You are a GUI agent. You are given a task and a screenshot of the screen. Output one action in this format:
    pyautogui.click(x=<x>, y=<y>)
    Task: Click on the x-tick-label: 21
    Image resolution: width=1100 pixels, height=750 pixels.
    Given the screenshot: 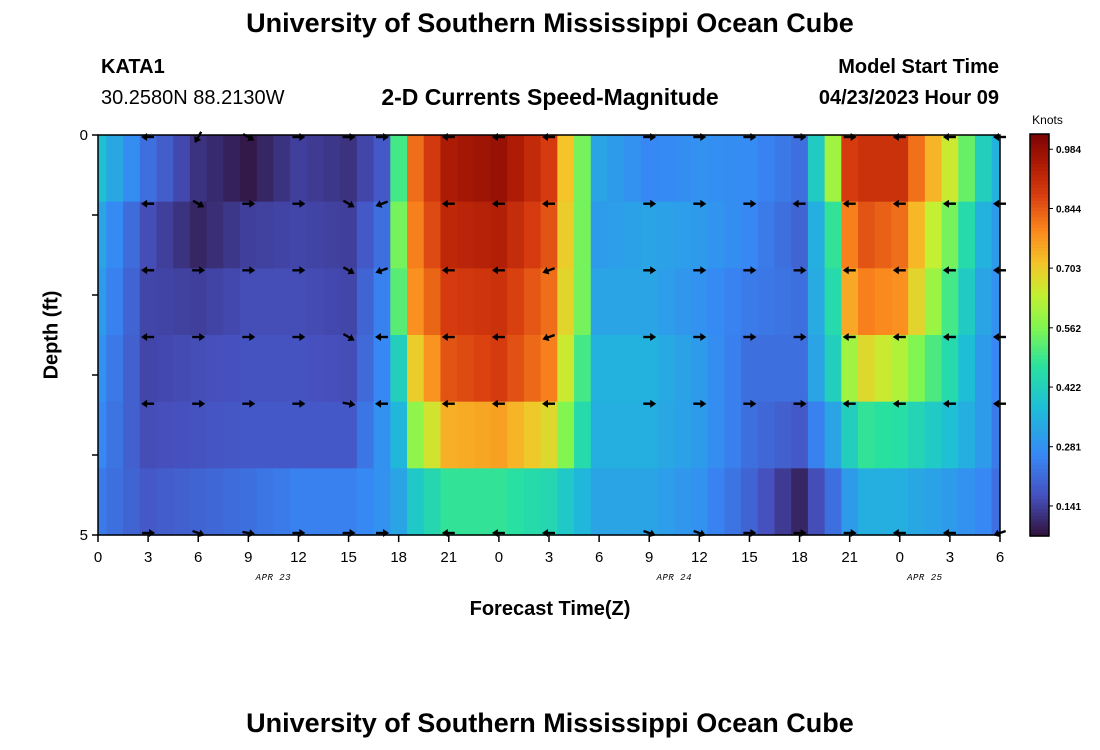 What is the action you would take?
    pyautogui.click(x=849, y=557)
    